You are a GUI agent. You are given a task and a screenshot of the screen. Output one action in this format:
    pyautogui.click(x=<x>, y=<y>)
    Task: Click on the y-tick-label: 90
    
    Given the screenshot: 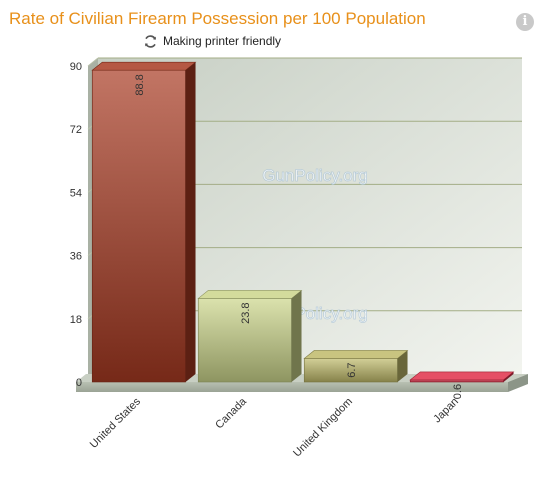 What is the action you would take?
    pyautogui.click(x=76, y=67)
    